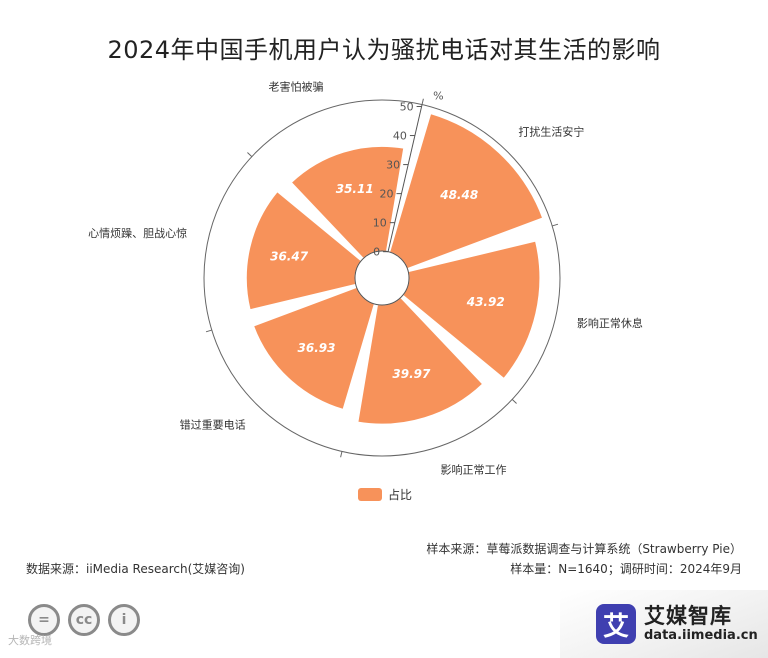 This screenshot has width=768, height=658. What do you see at coordinates (485, 302) in the screenshot?
I see `data-label: 43.92` at bounding box center [485, 302].